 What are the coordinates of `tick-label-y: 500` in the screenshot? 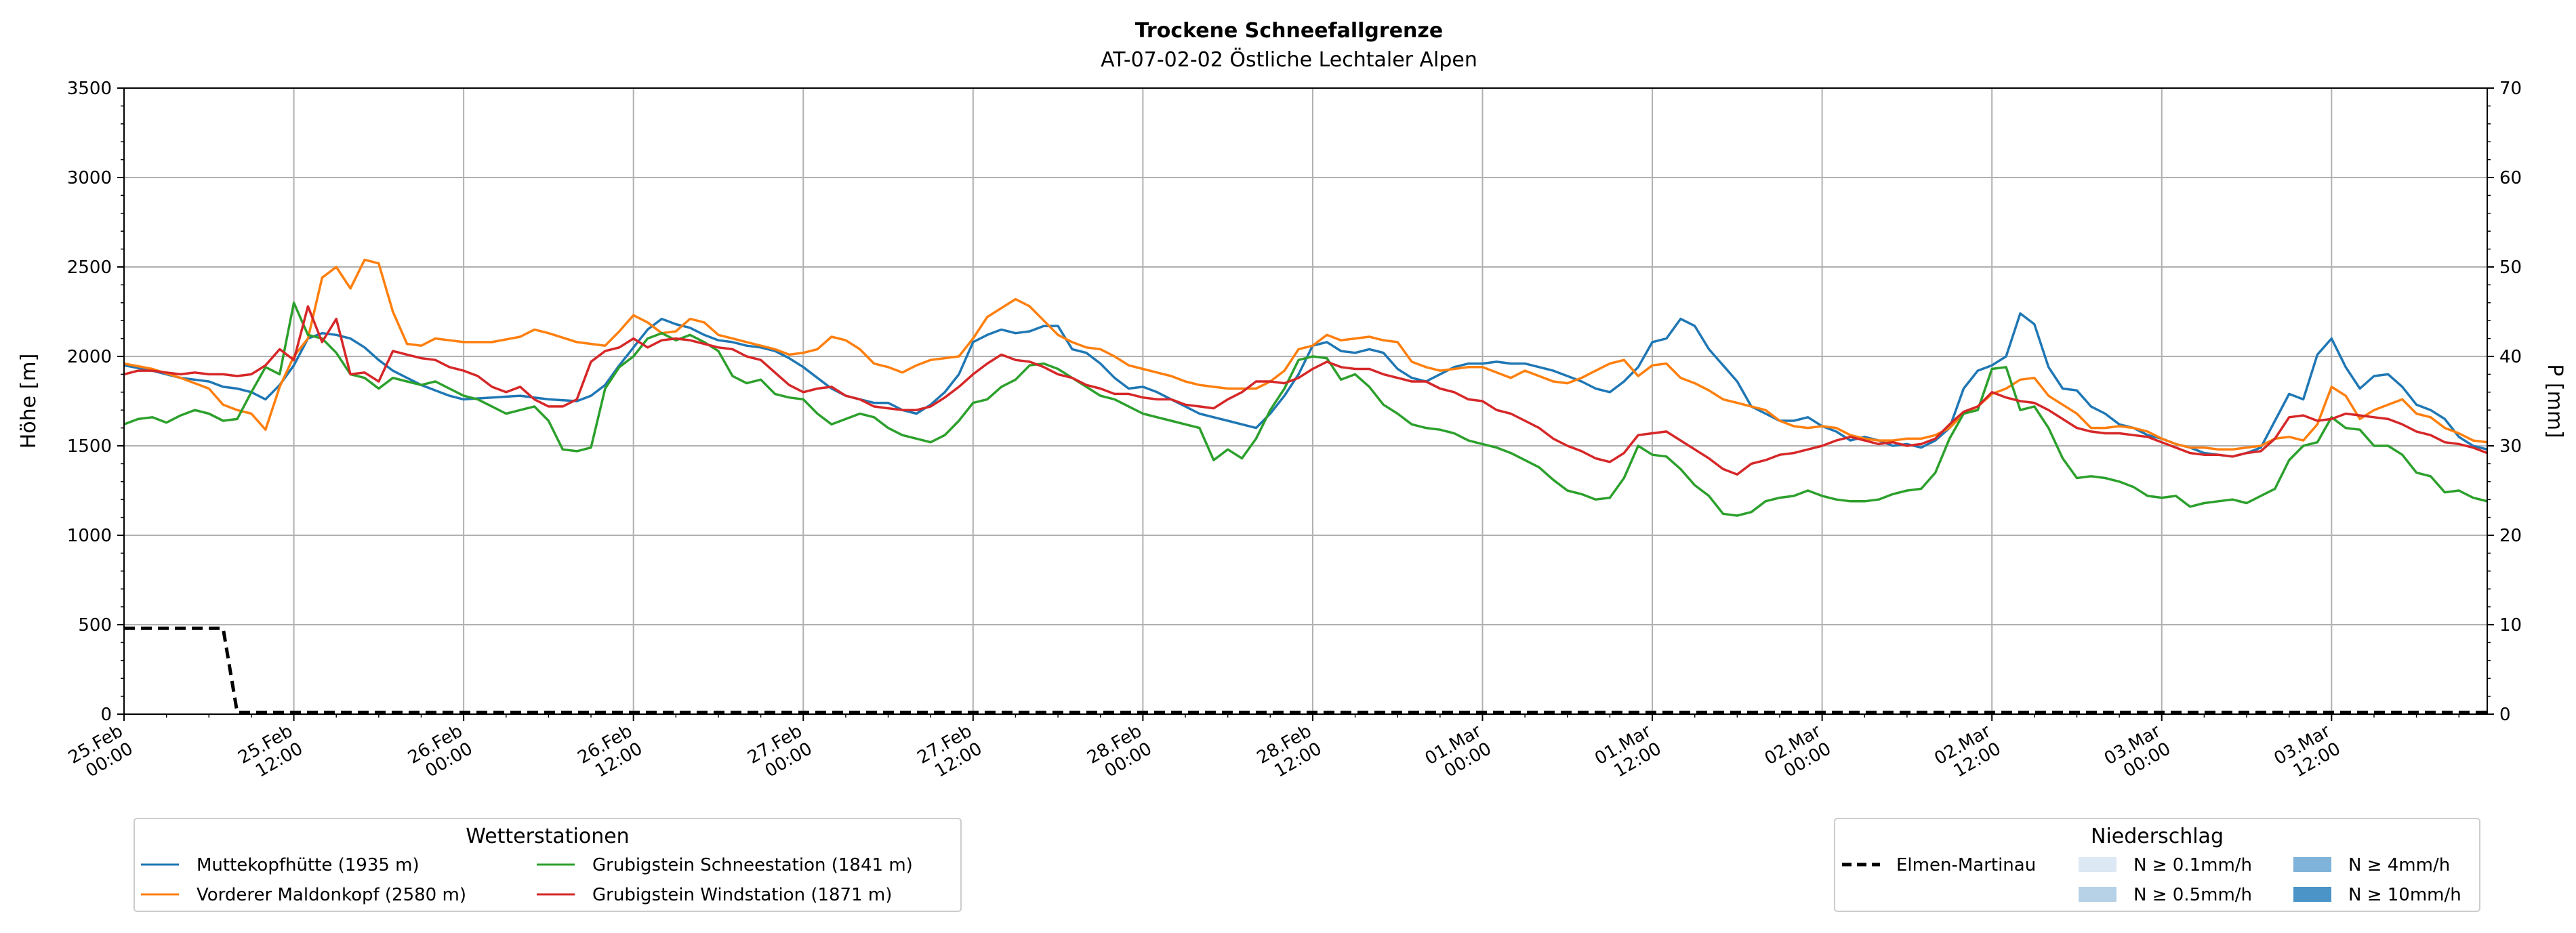 It's located at (95, 625).